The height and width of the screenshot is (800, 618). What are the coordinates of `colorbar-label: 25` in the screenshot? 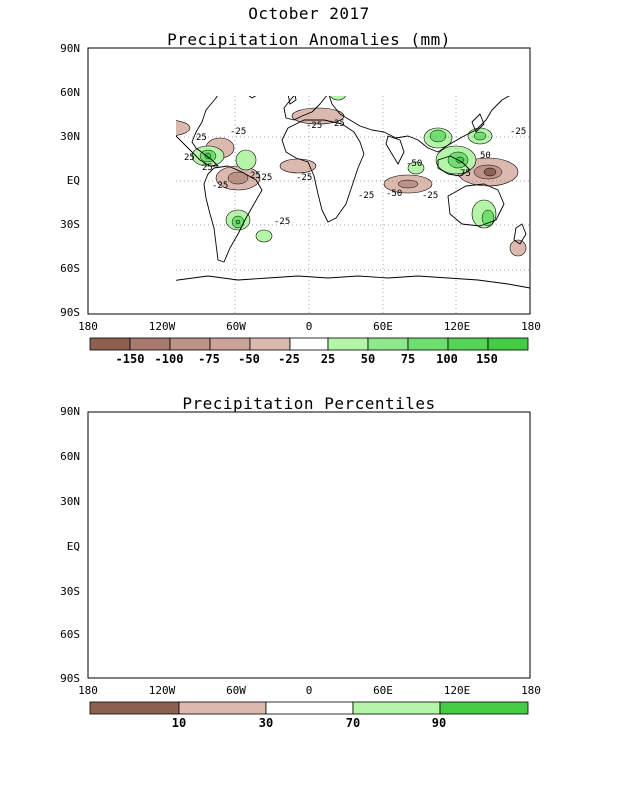 It's located at (328, 359).